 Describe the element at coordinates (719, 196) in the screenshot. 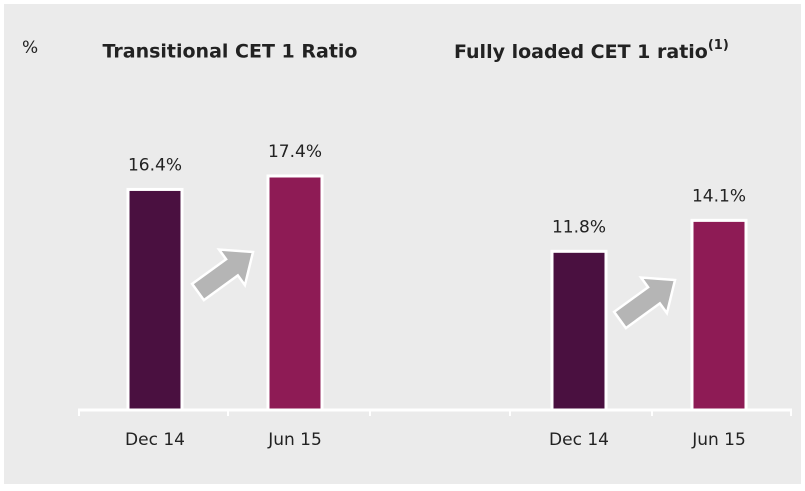

I see `value-label: 14.1%` at that location.